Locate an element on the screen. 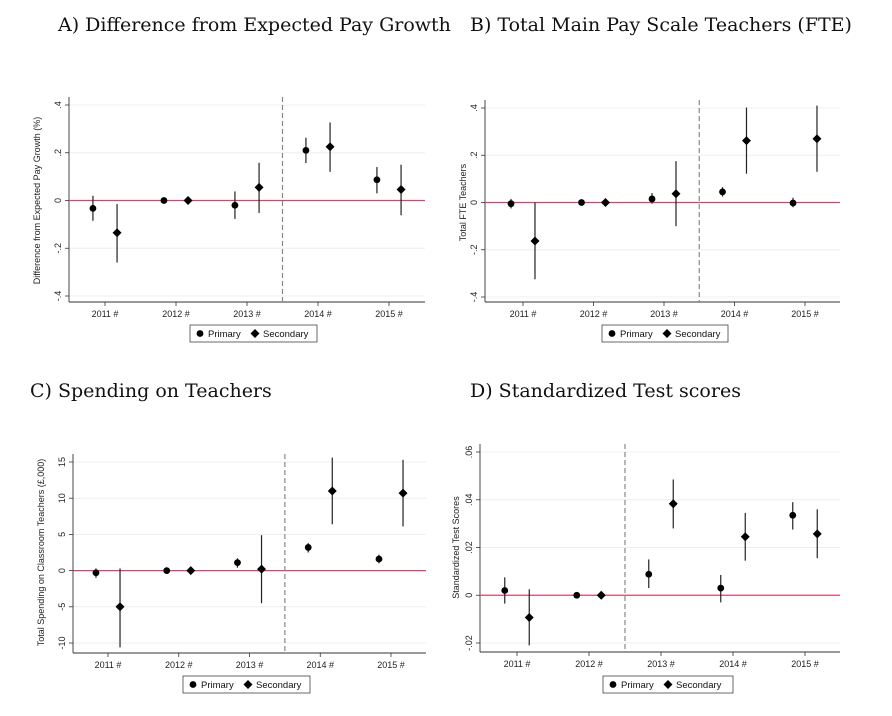 Image resolution: width=892 pixels, height=716 pixels. y-tick-label: 5 is located at coordinates (62, 534).